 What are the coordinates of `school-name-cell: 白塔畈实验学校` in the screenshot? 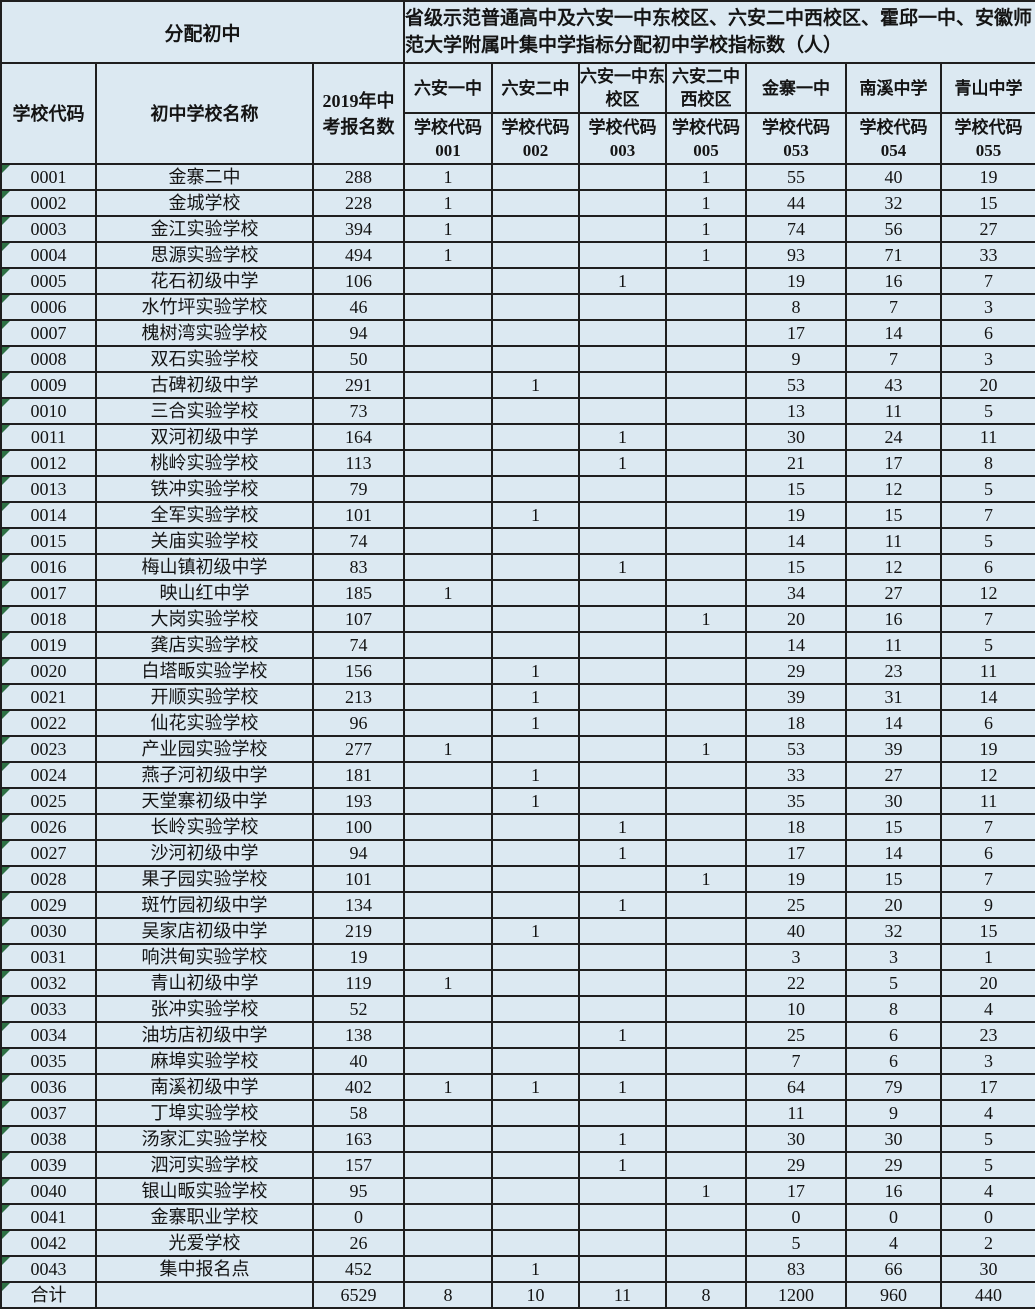 It's located at (204, 671).